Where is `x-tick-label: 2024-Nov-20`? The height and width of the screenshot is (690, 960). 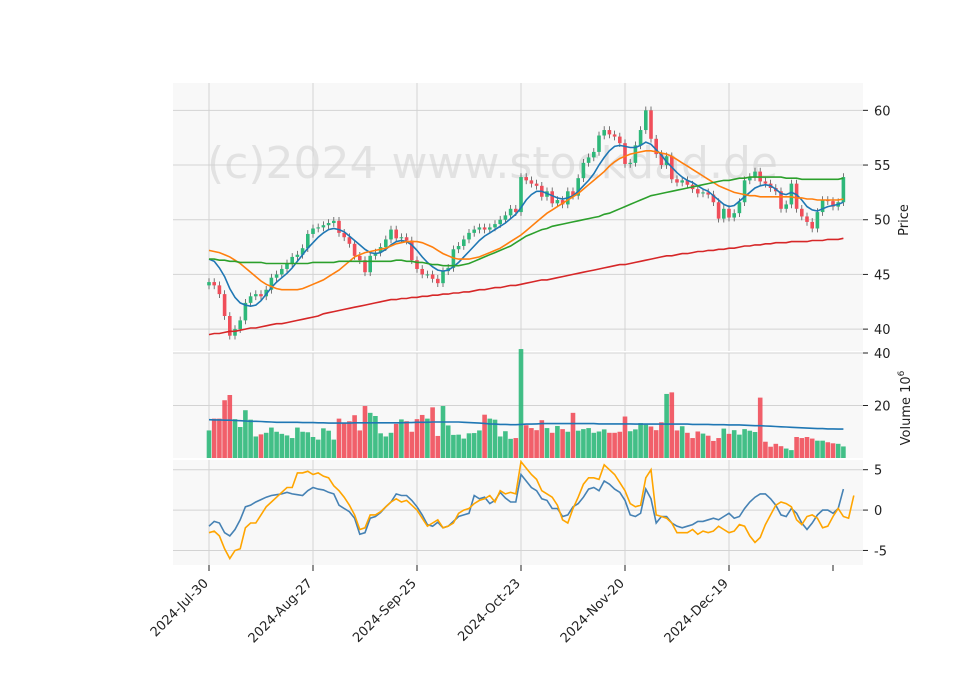
x-tick-label: 2024-Nov-20 is located at coordinates (593, 611).